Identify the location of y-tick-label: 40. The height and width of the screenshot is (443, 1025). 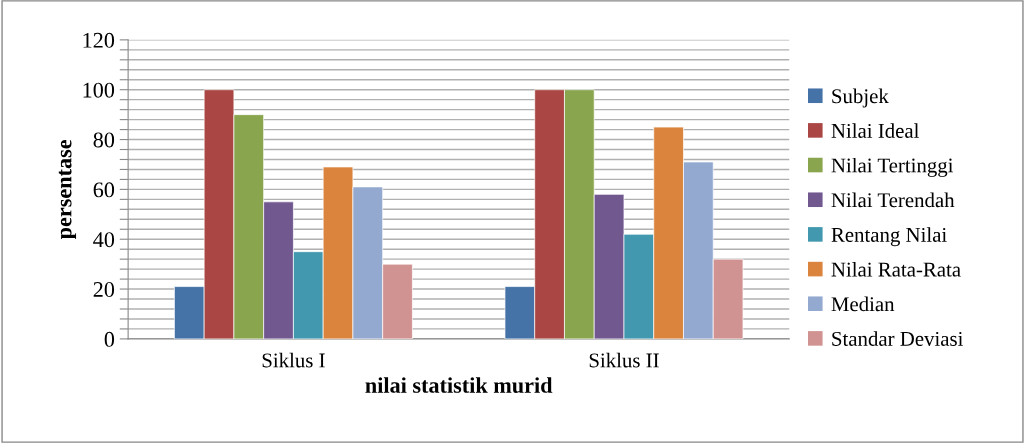
(104, 240).